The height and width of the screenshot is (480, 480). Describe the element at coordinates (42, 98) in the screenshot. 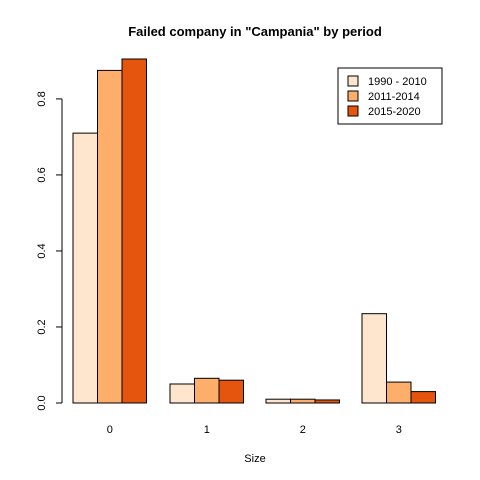

I see `y-tick-label: 0.8` at that location.